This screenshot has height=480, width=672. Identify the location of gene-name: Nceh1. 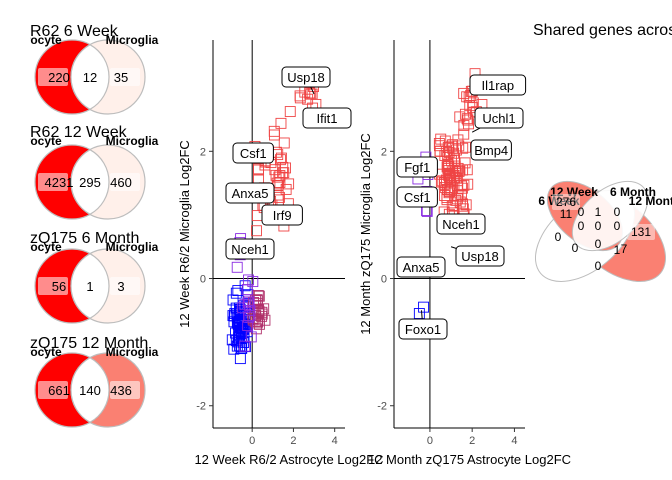
(250, 249).